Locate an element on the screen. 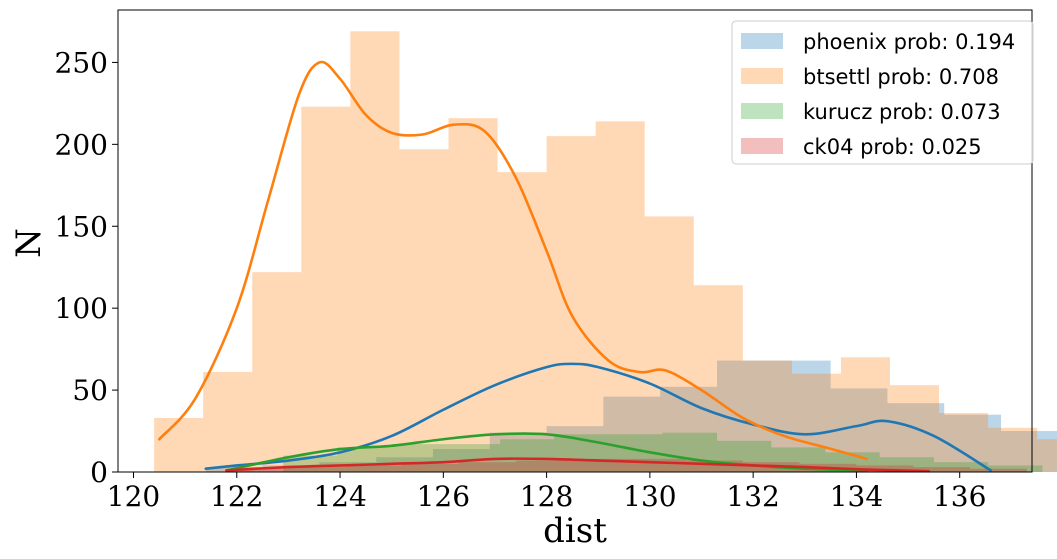 This screenshot has height=559, width=1057. x-tick-label: 122 is located at coordinates (236, 496).